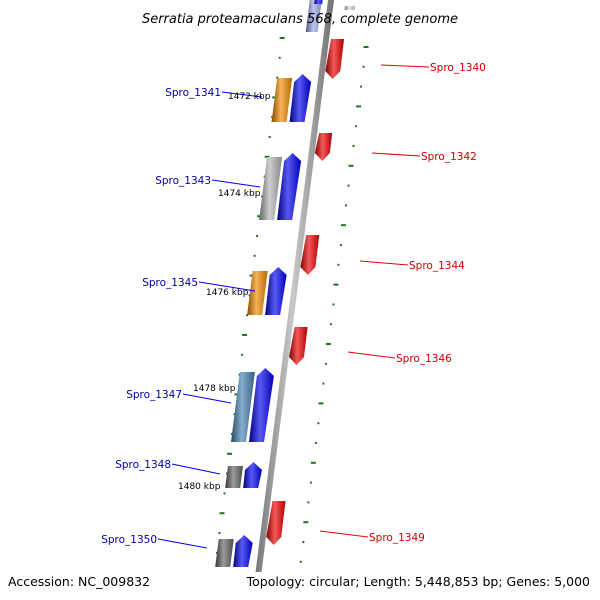  What do you see at coordinates (143, 465) in the screenshot?
I see `gene-label-forward: Spro_1348` at bounding box center [143, 465].